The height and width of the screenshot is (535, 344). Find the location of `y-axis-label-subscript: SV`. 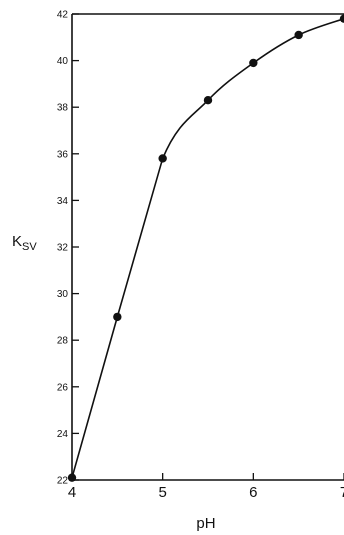

y-axis-label-subscript: SV is located at coordinates (29, 247).